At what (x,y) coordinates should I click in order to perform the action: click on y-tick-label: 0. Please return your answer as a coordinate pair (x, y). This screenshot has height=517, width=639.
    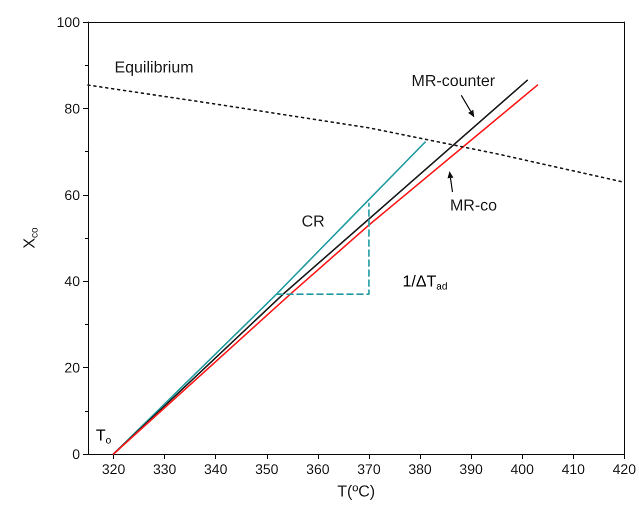
    Looking at the image, I should click on (76, 454).